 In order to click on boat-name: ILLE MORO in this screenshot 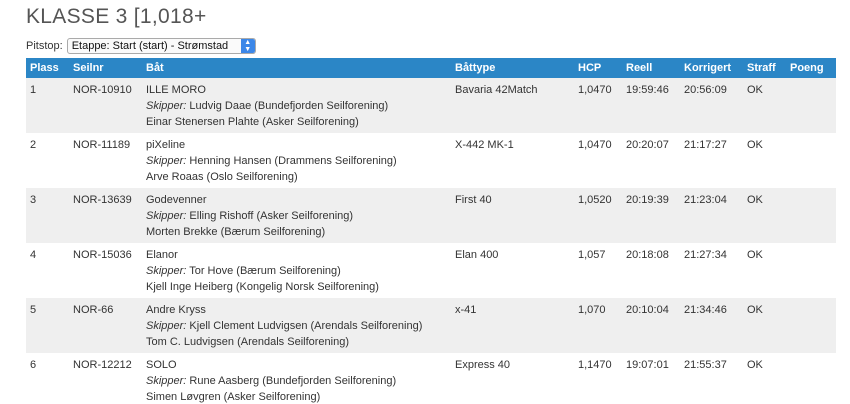, I will do `click(176, 90)`.